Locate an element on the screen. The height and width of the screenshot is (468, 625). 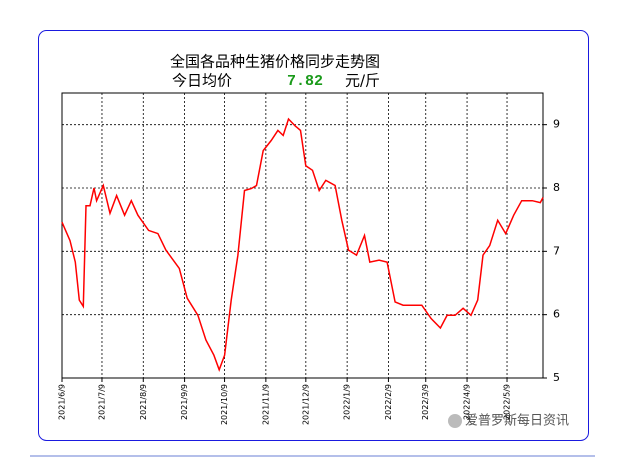
y-tick-label: 9 is located at coordinates (556, 124).